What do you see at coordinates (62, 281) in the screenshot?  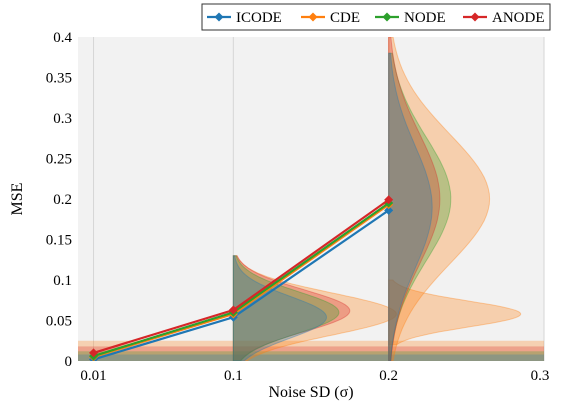 I see `y-tick-label: 0.1` at bounding box center [62, 281].